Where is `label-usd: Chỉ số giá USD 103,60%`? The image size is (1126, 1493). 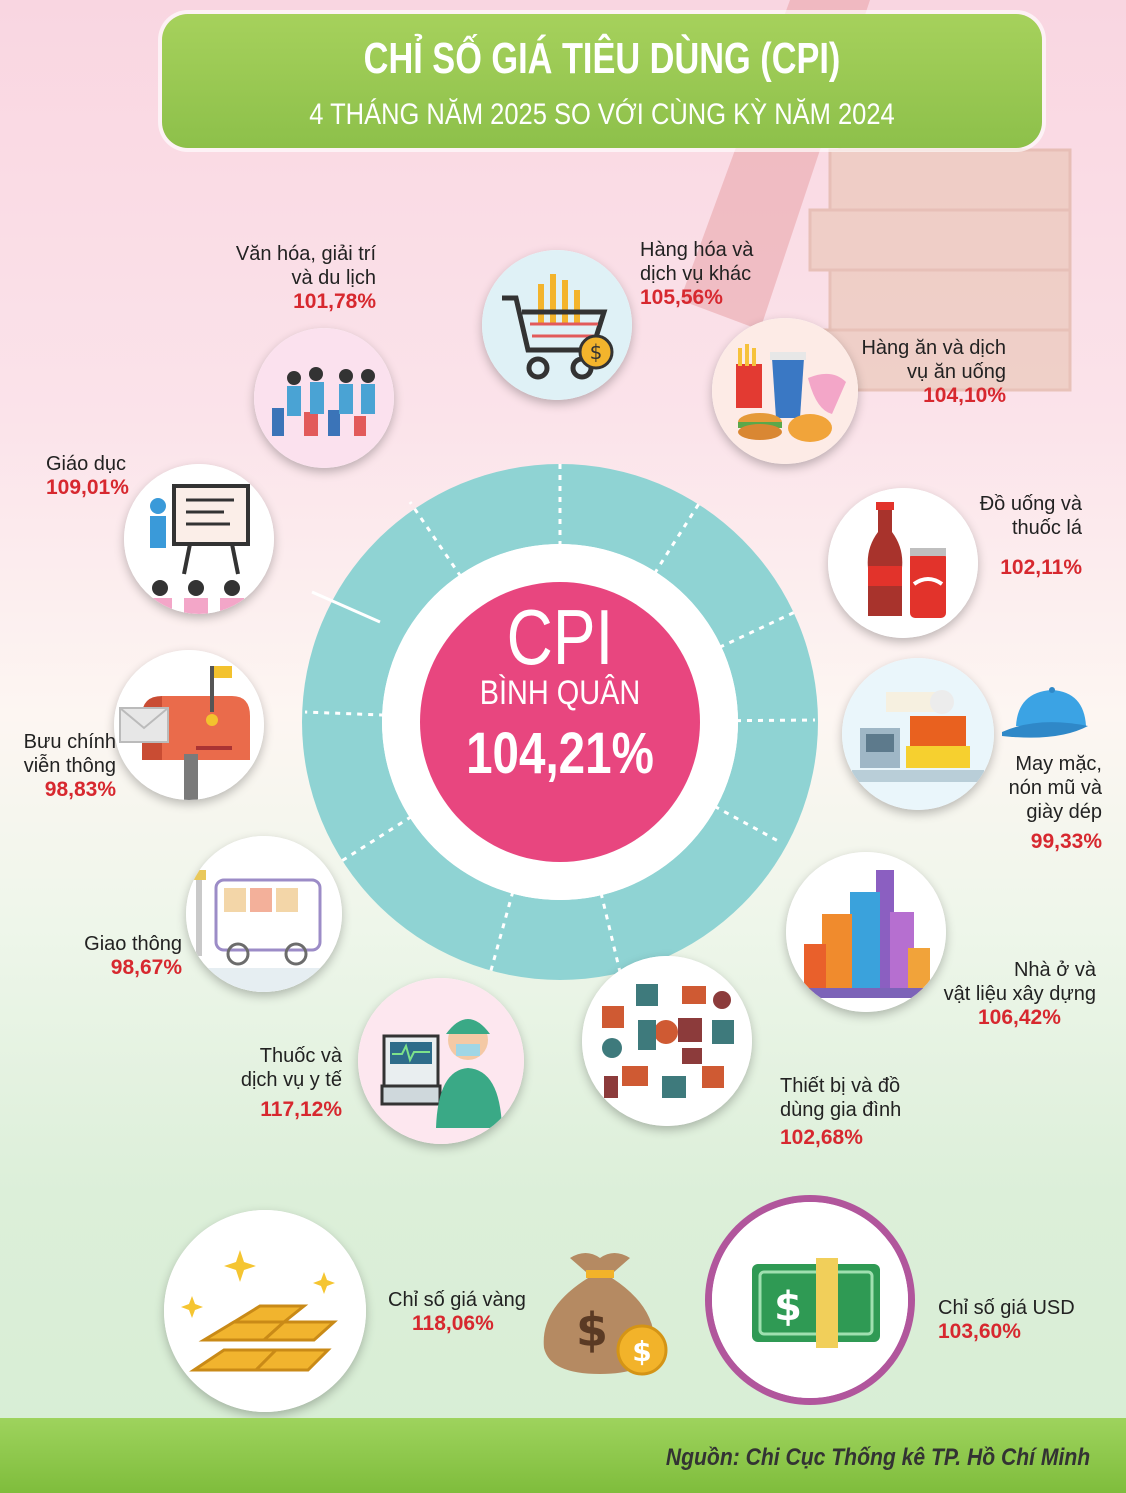 label-usd: Chỉ số giá USD 103,60% is located at coordinates (1013, 1320).